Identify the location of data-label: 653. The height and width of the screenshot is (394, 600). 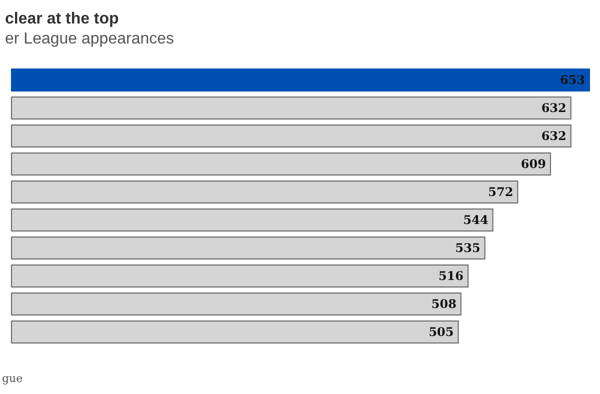
(572, 80).